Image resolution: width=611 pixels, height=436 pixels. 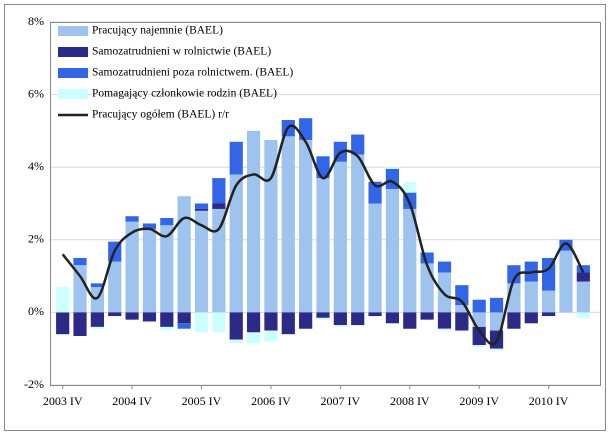 I want to click on x-tick-label: 2010 IV, so click(x=549, y=401).